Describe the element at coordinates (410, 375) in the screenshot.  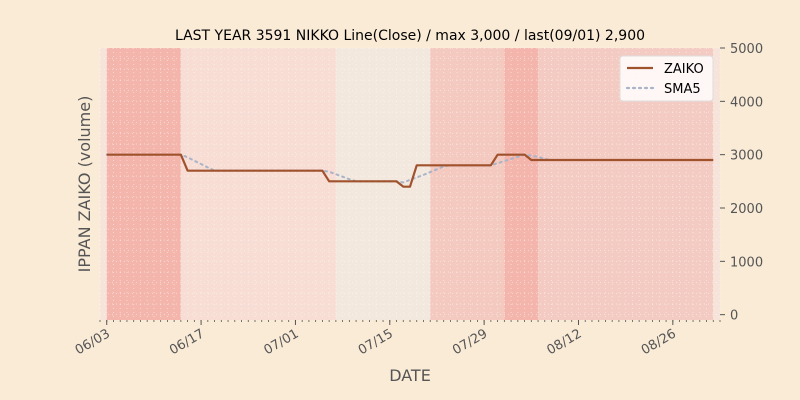
I see `x-axis-label: DATE` at that location.